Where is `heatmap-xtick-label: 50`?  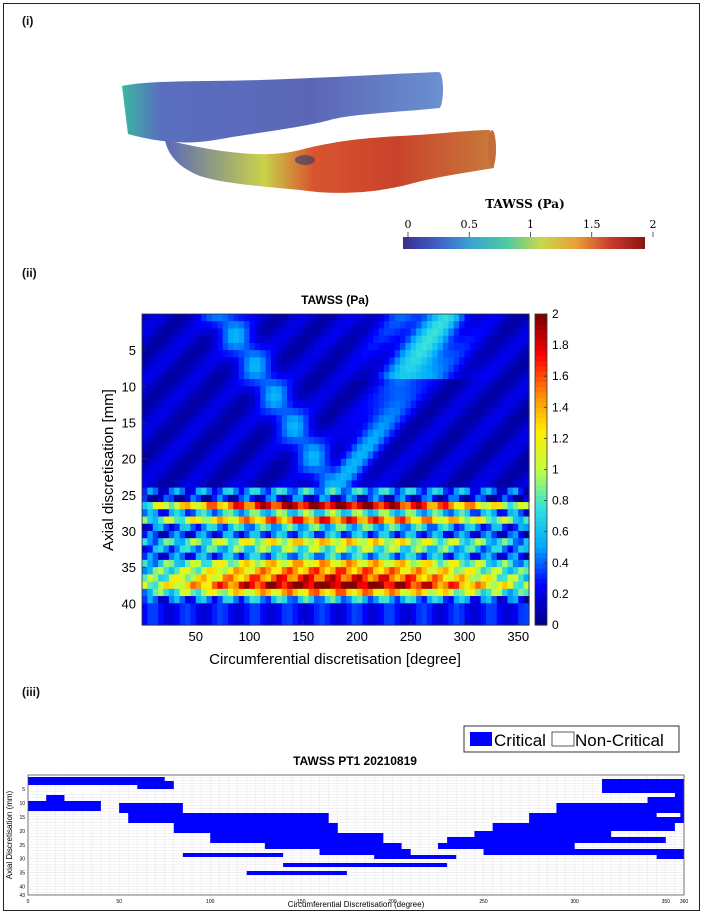 heatmap-xtick-label: 50 is located at coordinates (196, 636).